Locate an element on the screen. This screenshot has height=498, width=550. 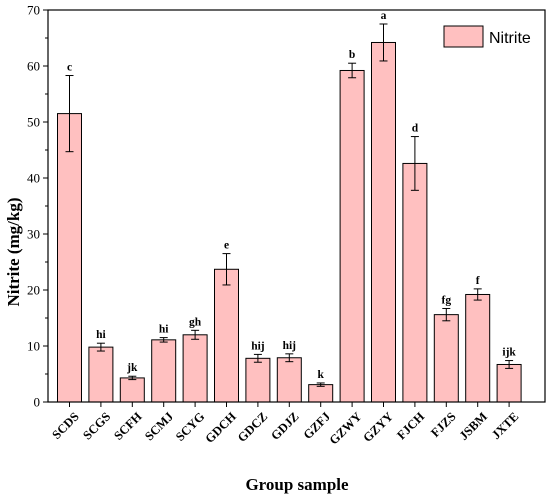
y-tick-label: 30 is located at coordinates (33, 234).